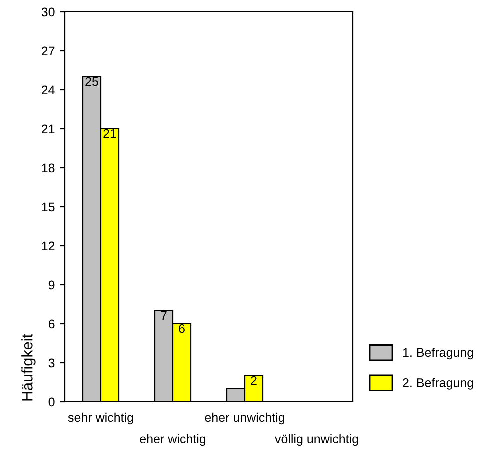 The width and height of the screenshot is (483, 452). What do you see at coordinates (29, 367) in the screenshot?
I see `y-axis-title: Häufigkeit` at bounding box center [29, 367].